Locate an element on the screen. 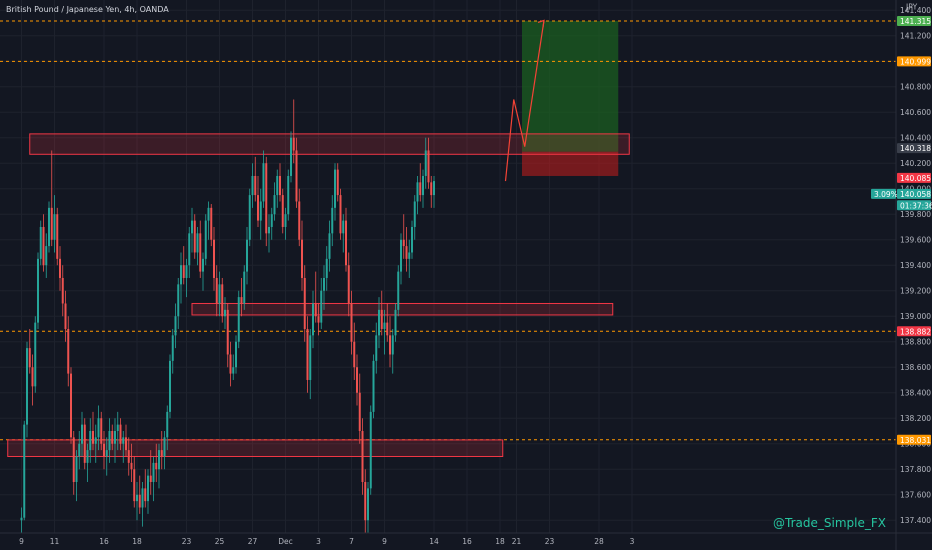 Image resolution: width=932 pixels, height=550 pixels. y-tick-label: 140.200 is located at coordinates (915, 163).